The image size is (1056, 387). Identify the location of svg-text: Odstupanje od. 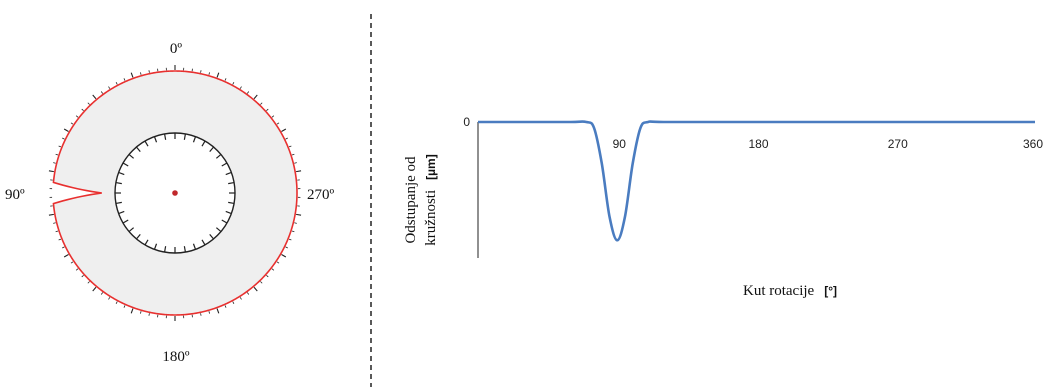
(411, 200).